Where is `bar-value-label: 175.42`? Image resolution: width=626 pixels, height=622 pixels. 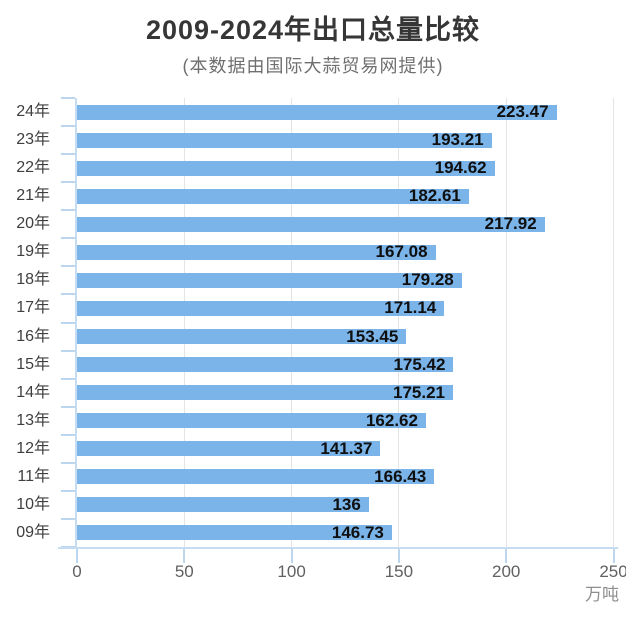 bar-value-label: 175.42 is located at coordinates (419, 364).